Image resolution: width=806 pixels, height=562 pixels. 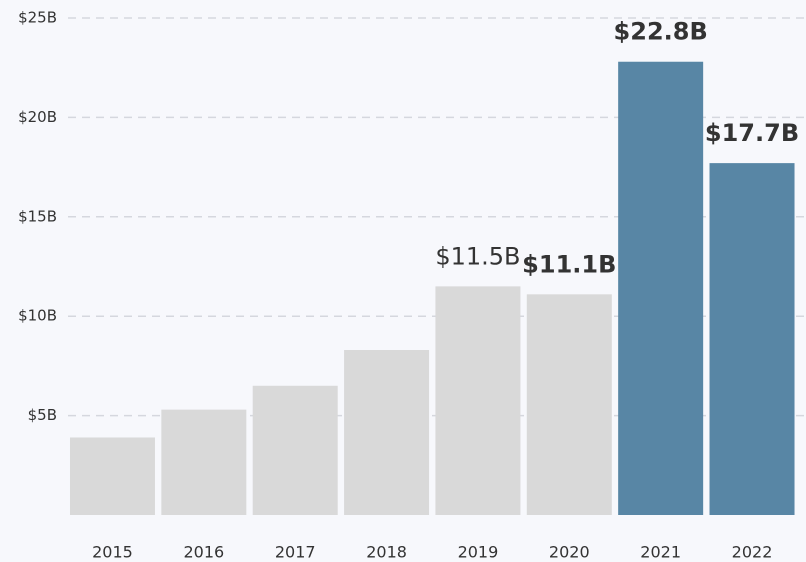 What do you see at coordinates (569, 264) in the screenshot?
I see `value-label: $11.1B` at bounding box center [569, 264].